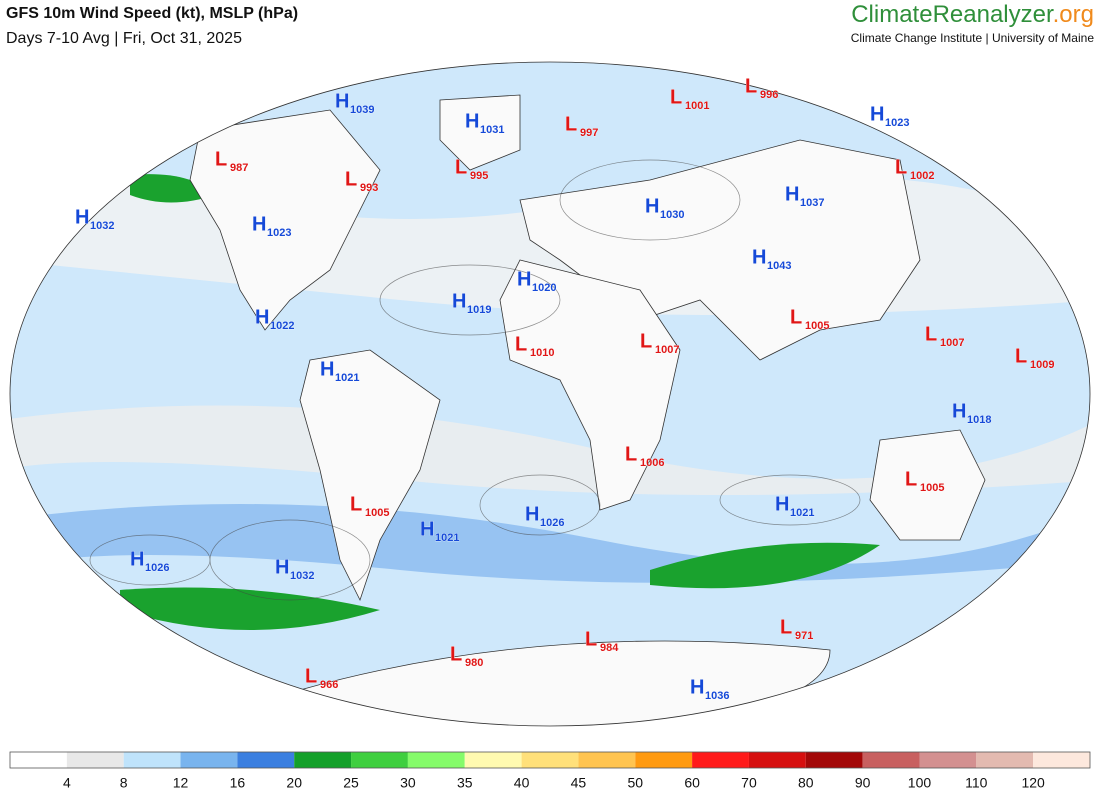 The width and height of the screenshot is (1100, 796). I want to click on colorbar-tick-label: 25, so click(351, 783).